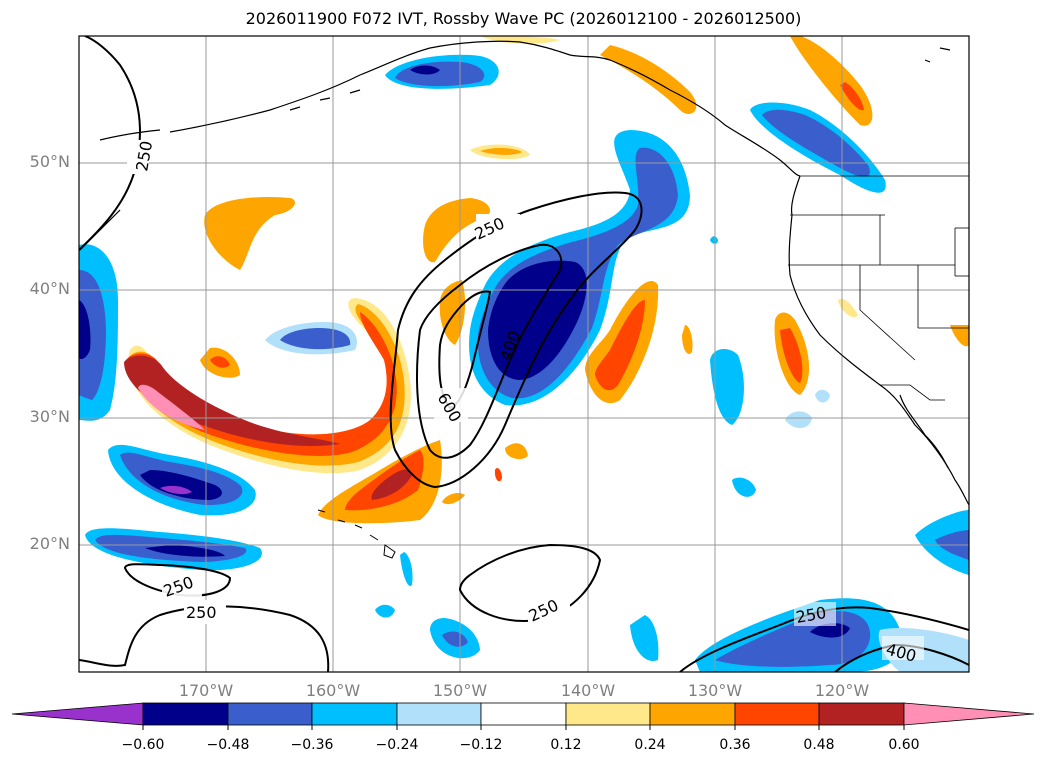  Describe the element at coordinates (904, 745) in the screenshot. I see `colorbar-tick-10: 0.60` at that location.